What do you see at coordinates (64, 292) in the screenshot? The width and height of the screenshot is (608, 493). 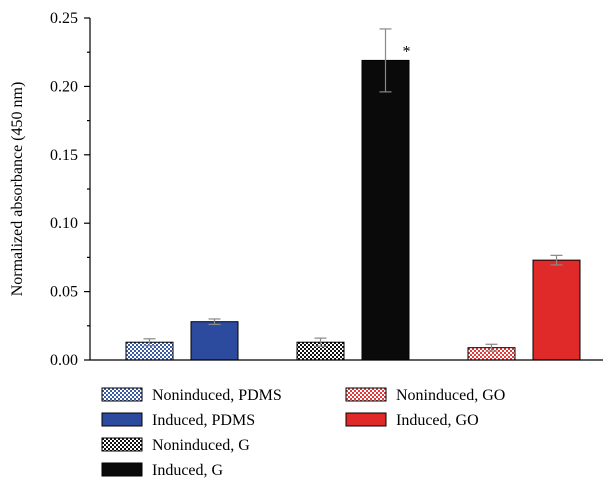 I see `y-tick-label: 0.05` at bounding box center [64, 292].